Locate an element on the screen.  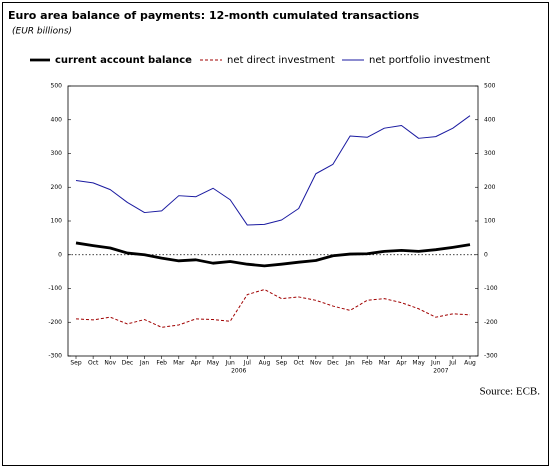
y2-tick-label: -100 is located at coordinates (491, 288).